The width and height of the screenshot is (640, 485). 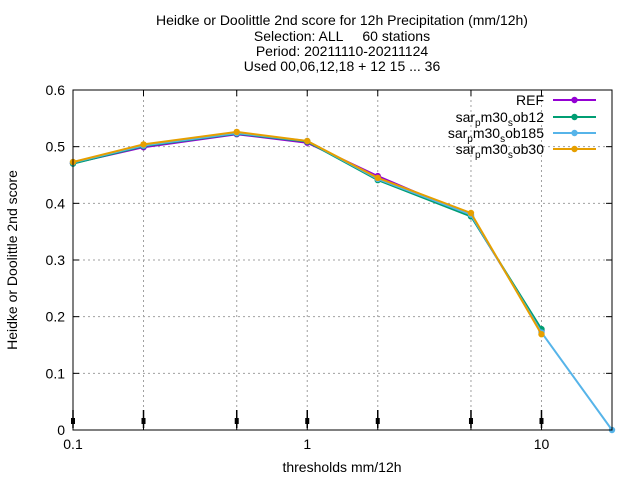 I want to click on x-tick-label: 1, so click(x=307, y=444).